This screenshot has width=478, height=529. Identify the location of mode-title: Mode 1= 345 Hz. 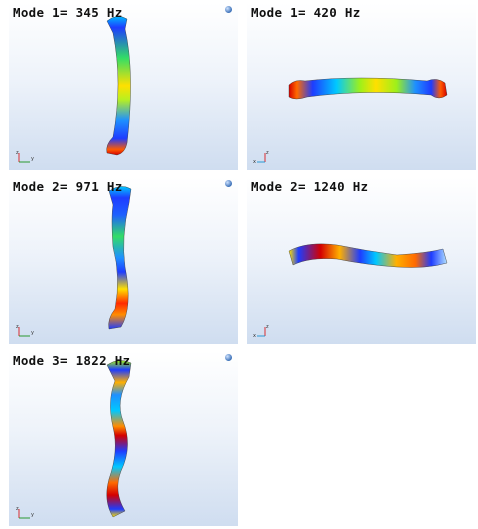
(68, 12).